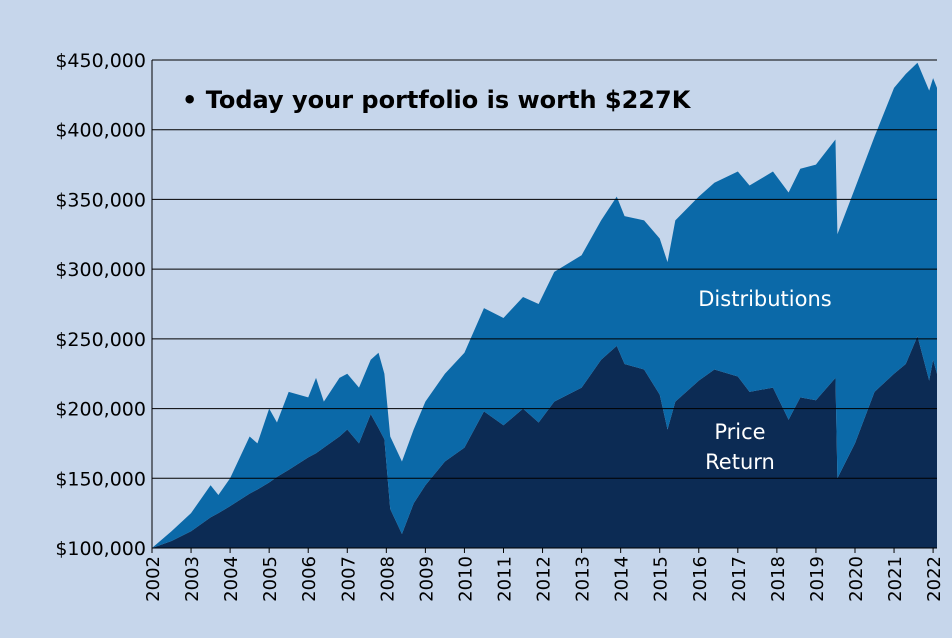 This screenshot has width=952, height=638. Describe the element at coordinates (465, 579) in the screenshot. I see `x-tick-label: 2010` at that location.